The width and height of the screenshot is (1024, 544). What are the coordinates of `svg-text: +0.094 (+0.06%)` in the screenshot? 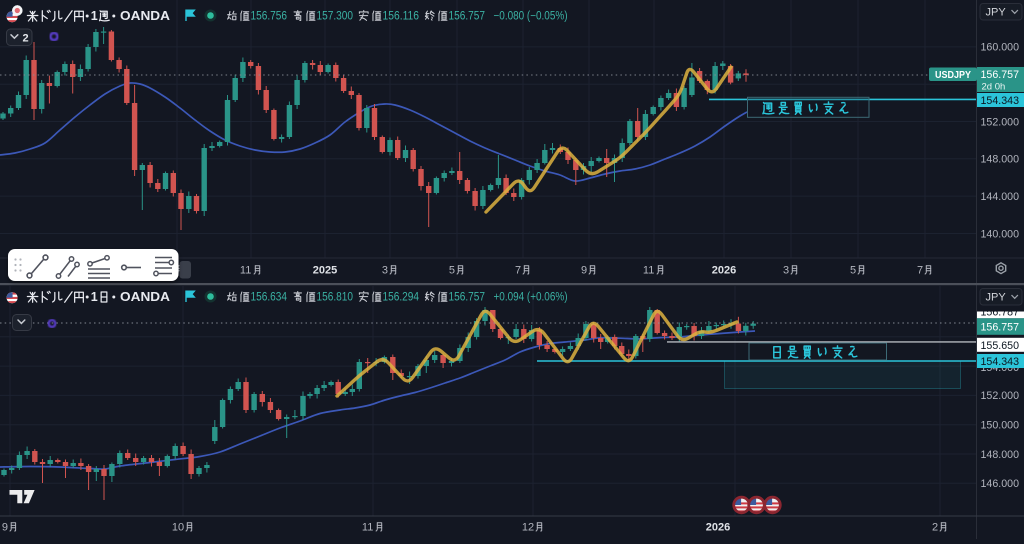 It's located at (531, 298).